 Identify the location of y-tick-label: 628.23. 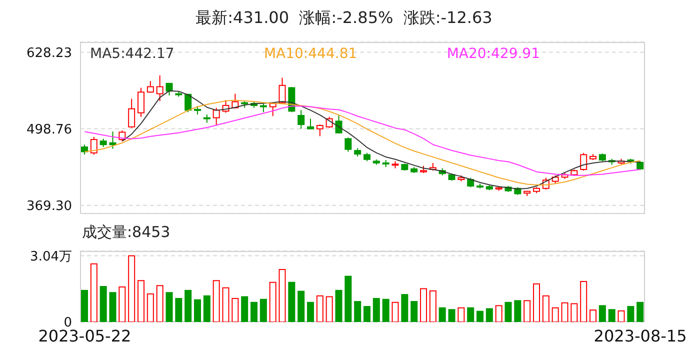
(49, 53).